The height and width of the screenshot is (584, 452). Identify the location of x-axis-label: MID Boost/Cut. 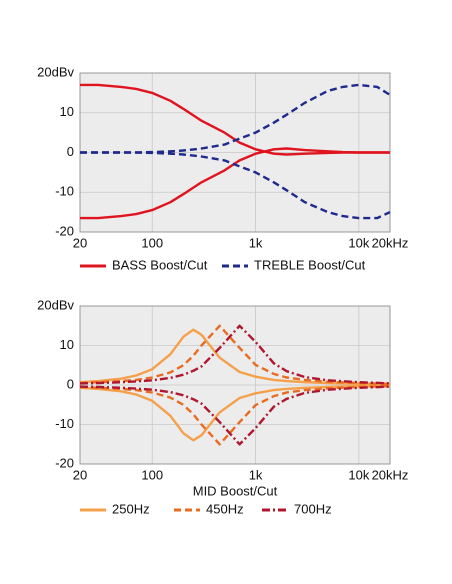
(235, 490).